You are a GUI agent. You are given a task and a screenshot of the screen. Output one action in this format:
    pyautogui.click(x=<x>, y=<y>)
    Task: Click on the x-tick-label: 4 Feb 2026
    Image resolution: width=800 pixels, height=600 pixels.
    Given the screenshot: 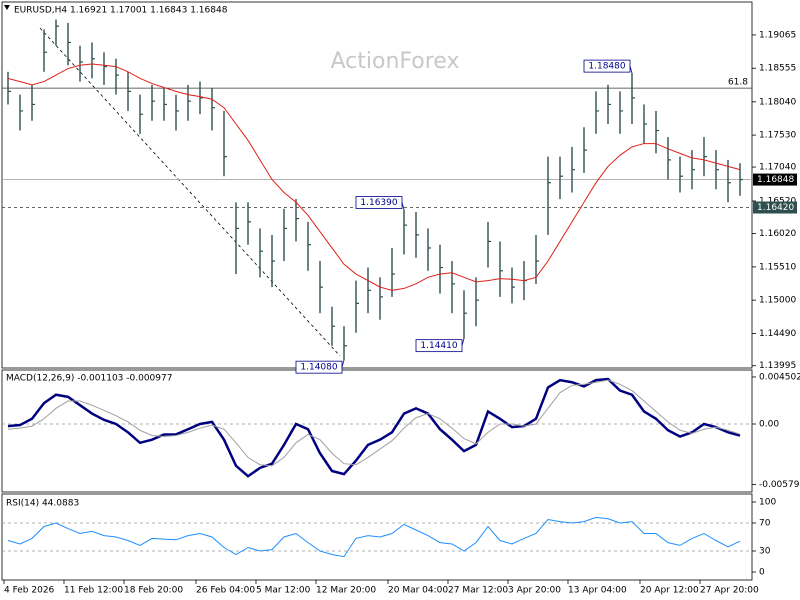 What is the action you would take?
    pyautogui.click(x=29, y=591)
    